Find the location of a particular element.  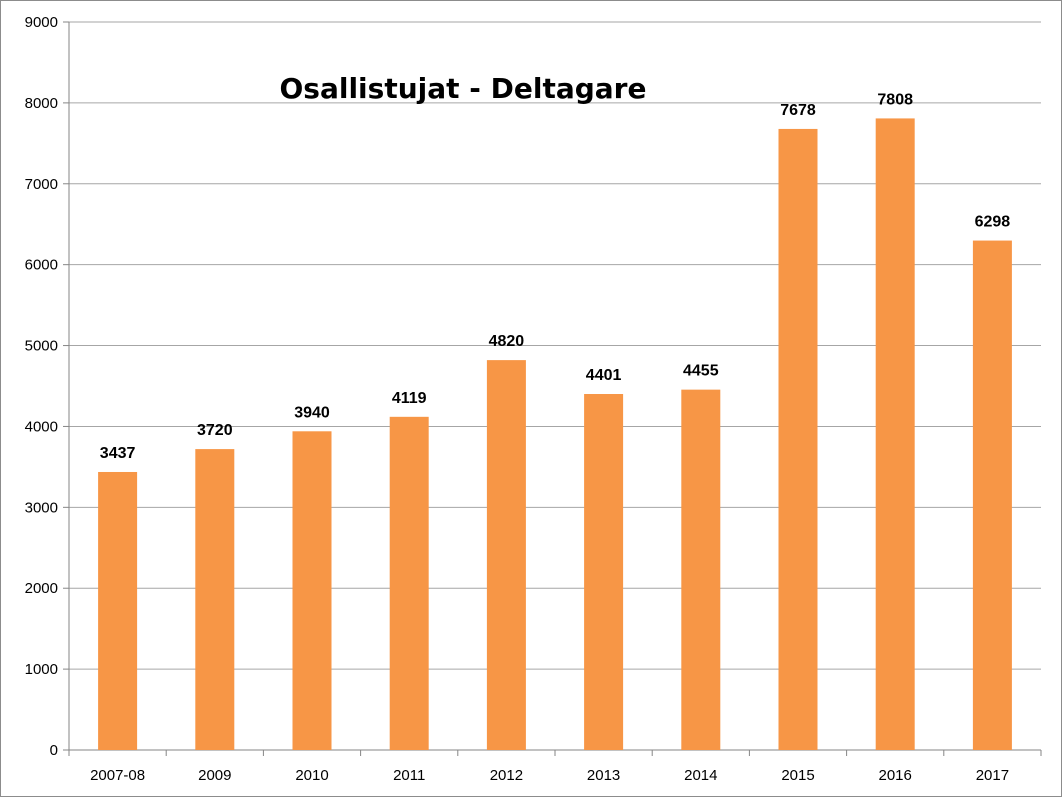

x-tick-label: 2016 is located at coordinates (895, 775).